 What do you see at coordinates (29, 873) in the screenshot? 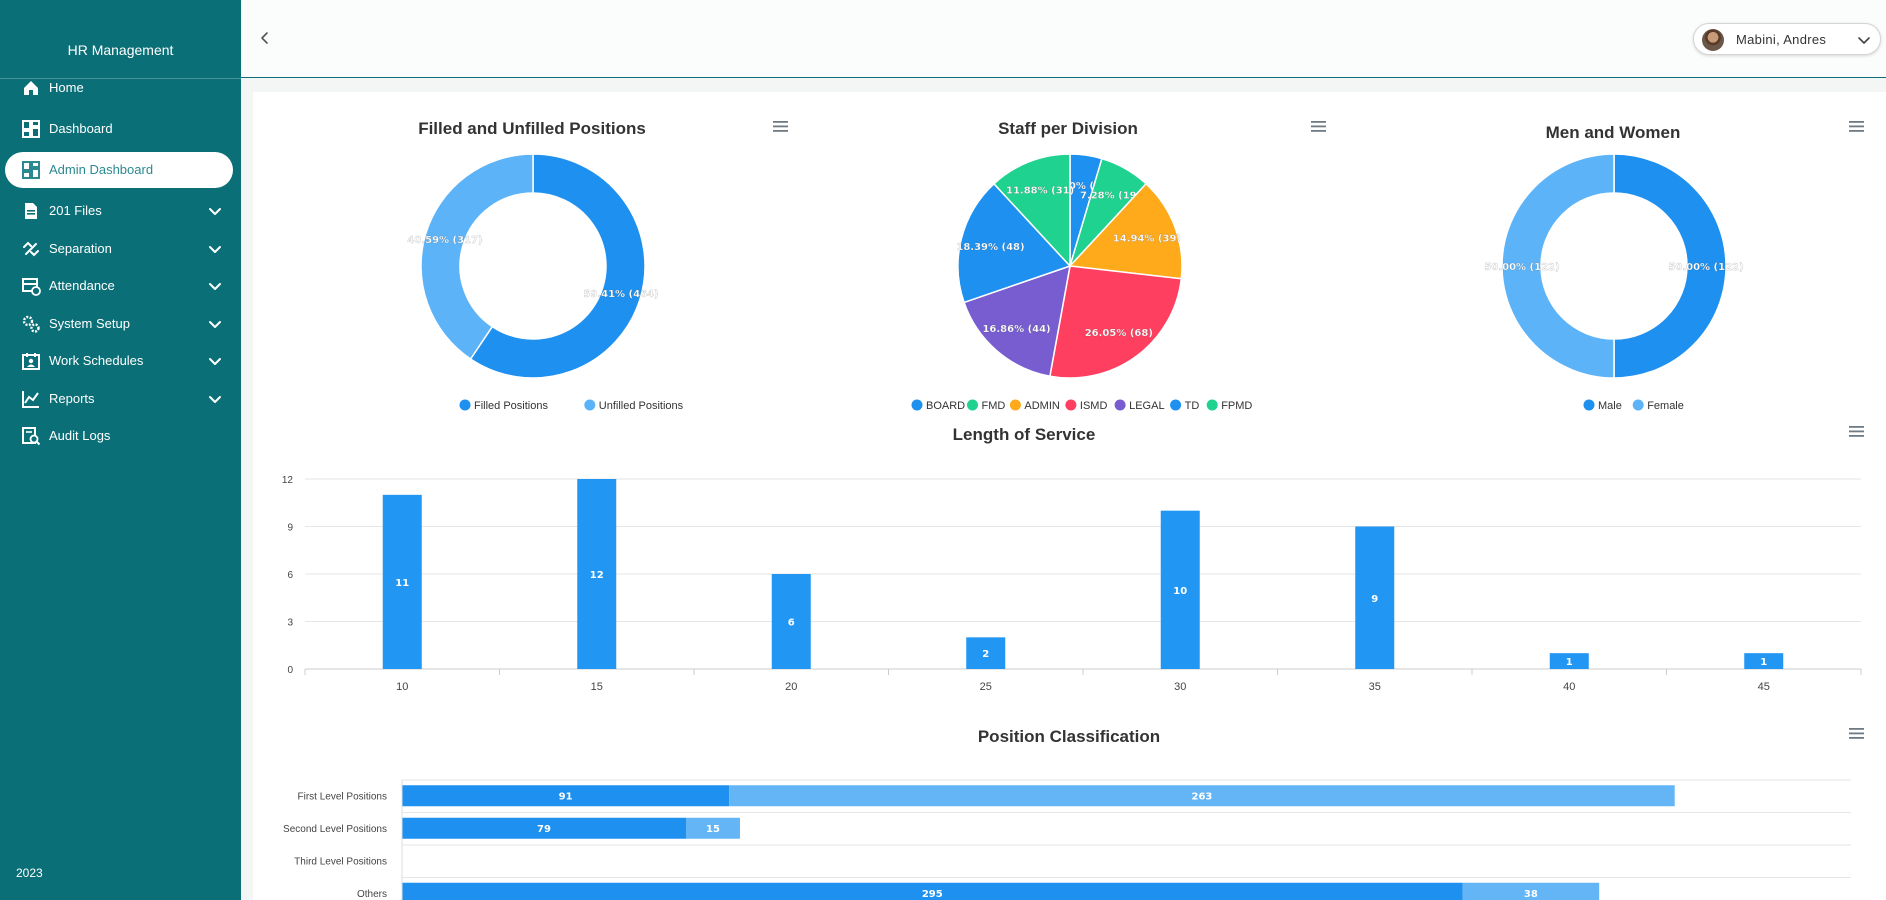
I see `footer-year: 2023` at bounding box center [29, 873].